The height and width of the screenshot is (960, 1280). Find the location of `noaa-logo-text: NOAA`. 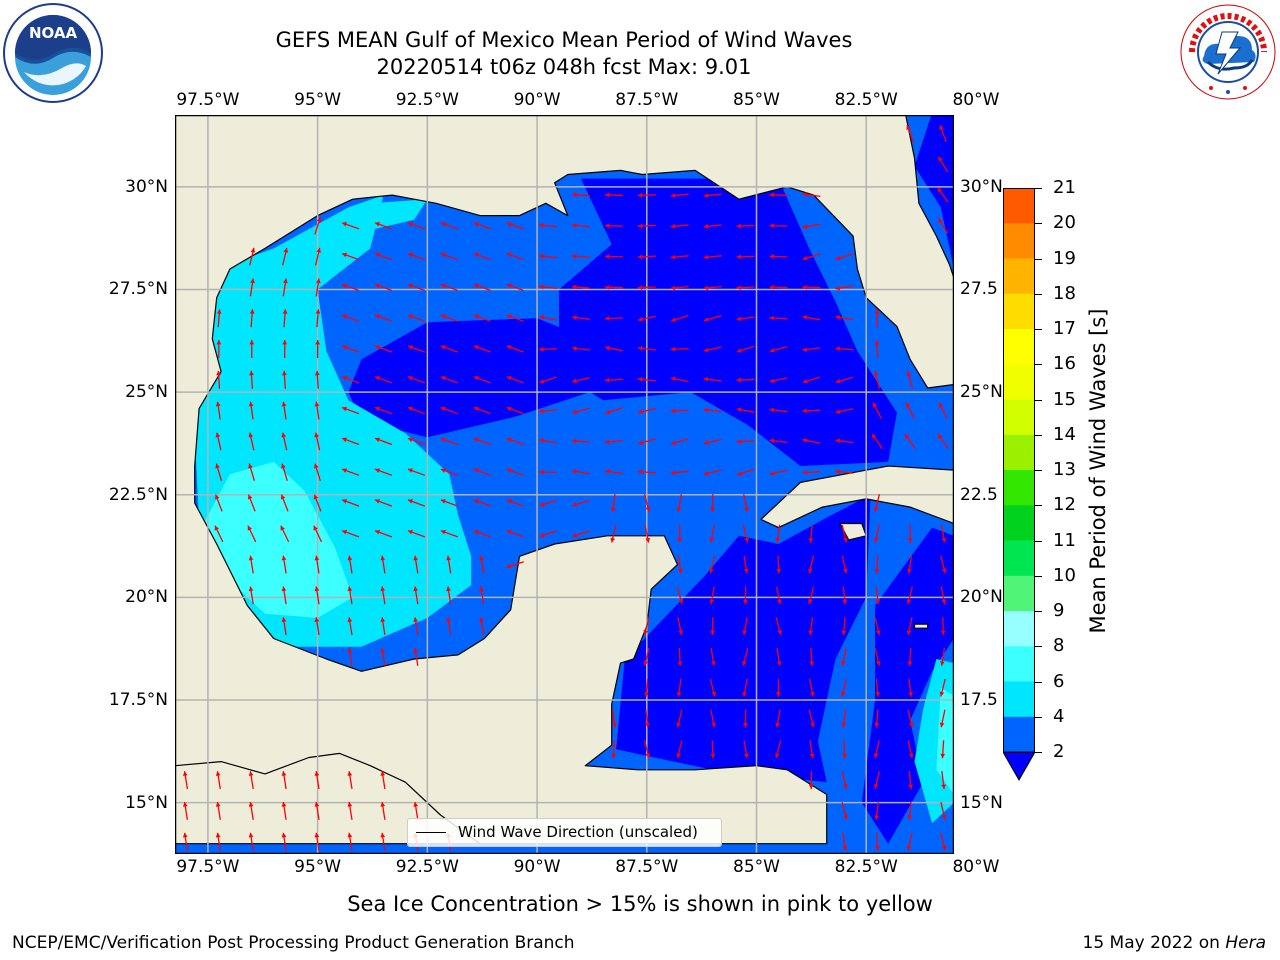

noaa-logo-text: NOAA is located at coordinates (53, 33).